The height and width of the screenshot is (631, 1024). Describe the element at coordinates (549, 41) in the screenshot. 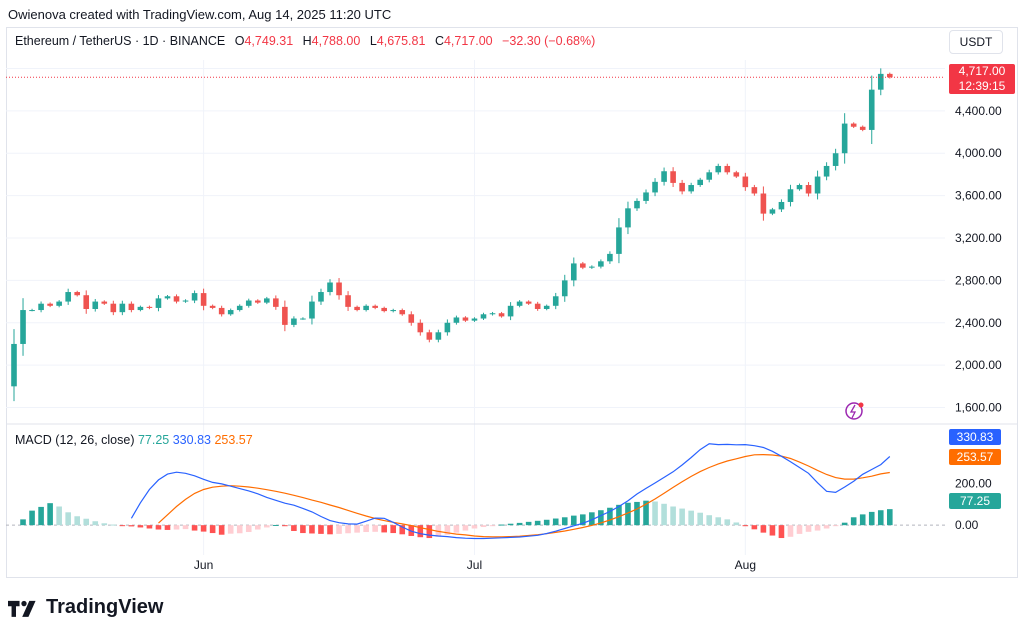

I see `change-value: −32.30 (−0.68%)` at that location.